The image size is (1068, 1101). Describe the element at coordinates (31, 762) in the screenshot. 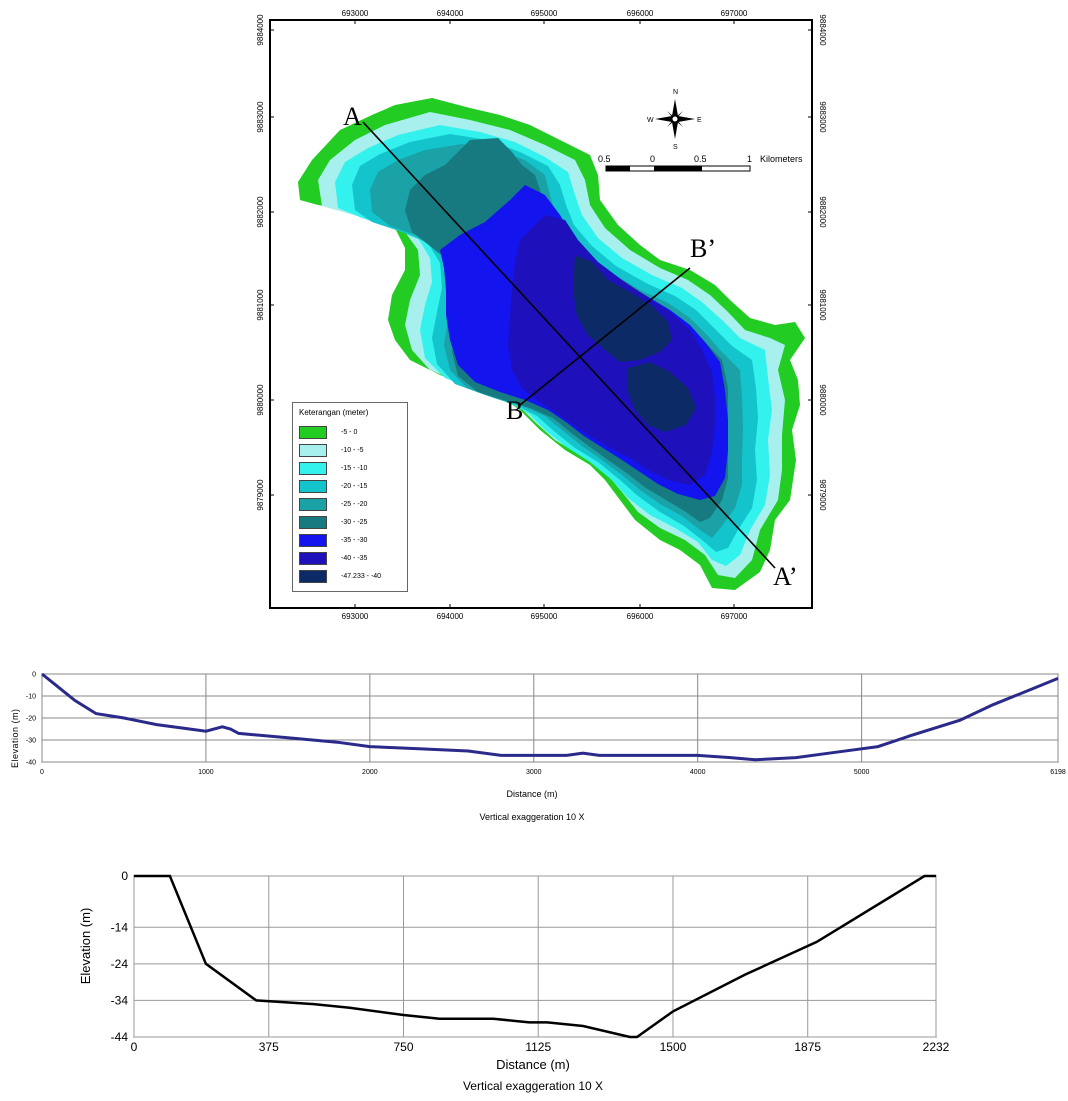

I see `y-tick-label: -40` at that location.